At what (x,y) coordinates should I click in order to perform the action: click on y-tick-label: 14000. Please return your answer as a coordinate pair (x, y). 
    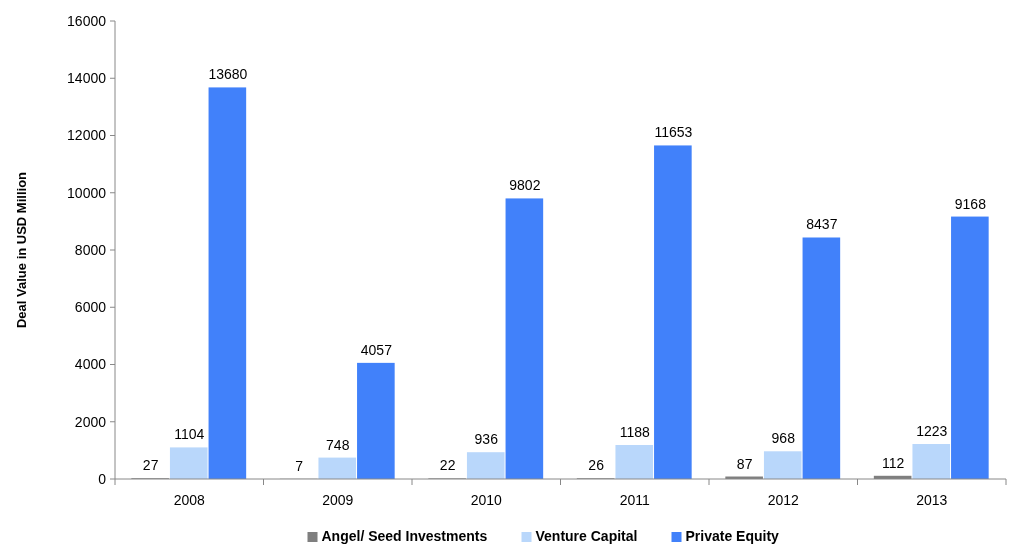
    Looking at the image, I should click on (87, 78).